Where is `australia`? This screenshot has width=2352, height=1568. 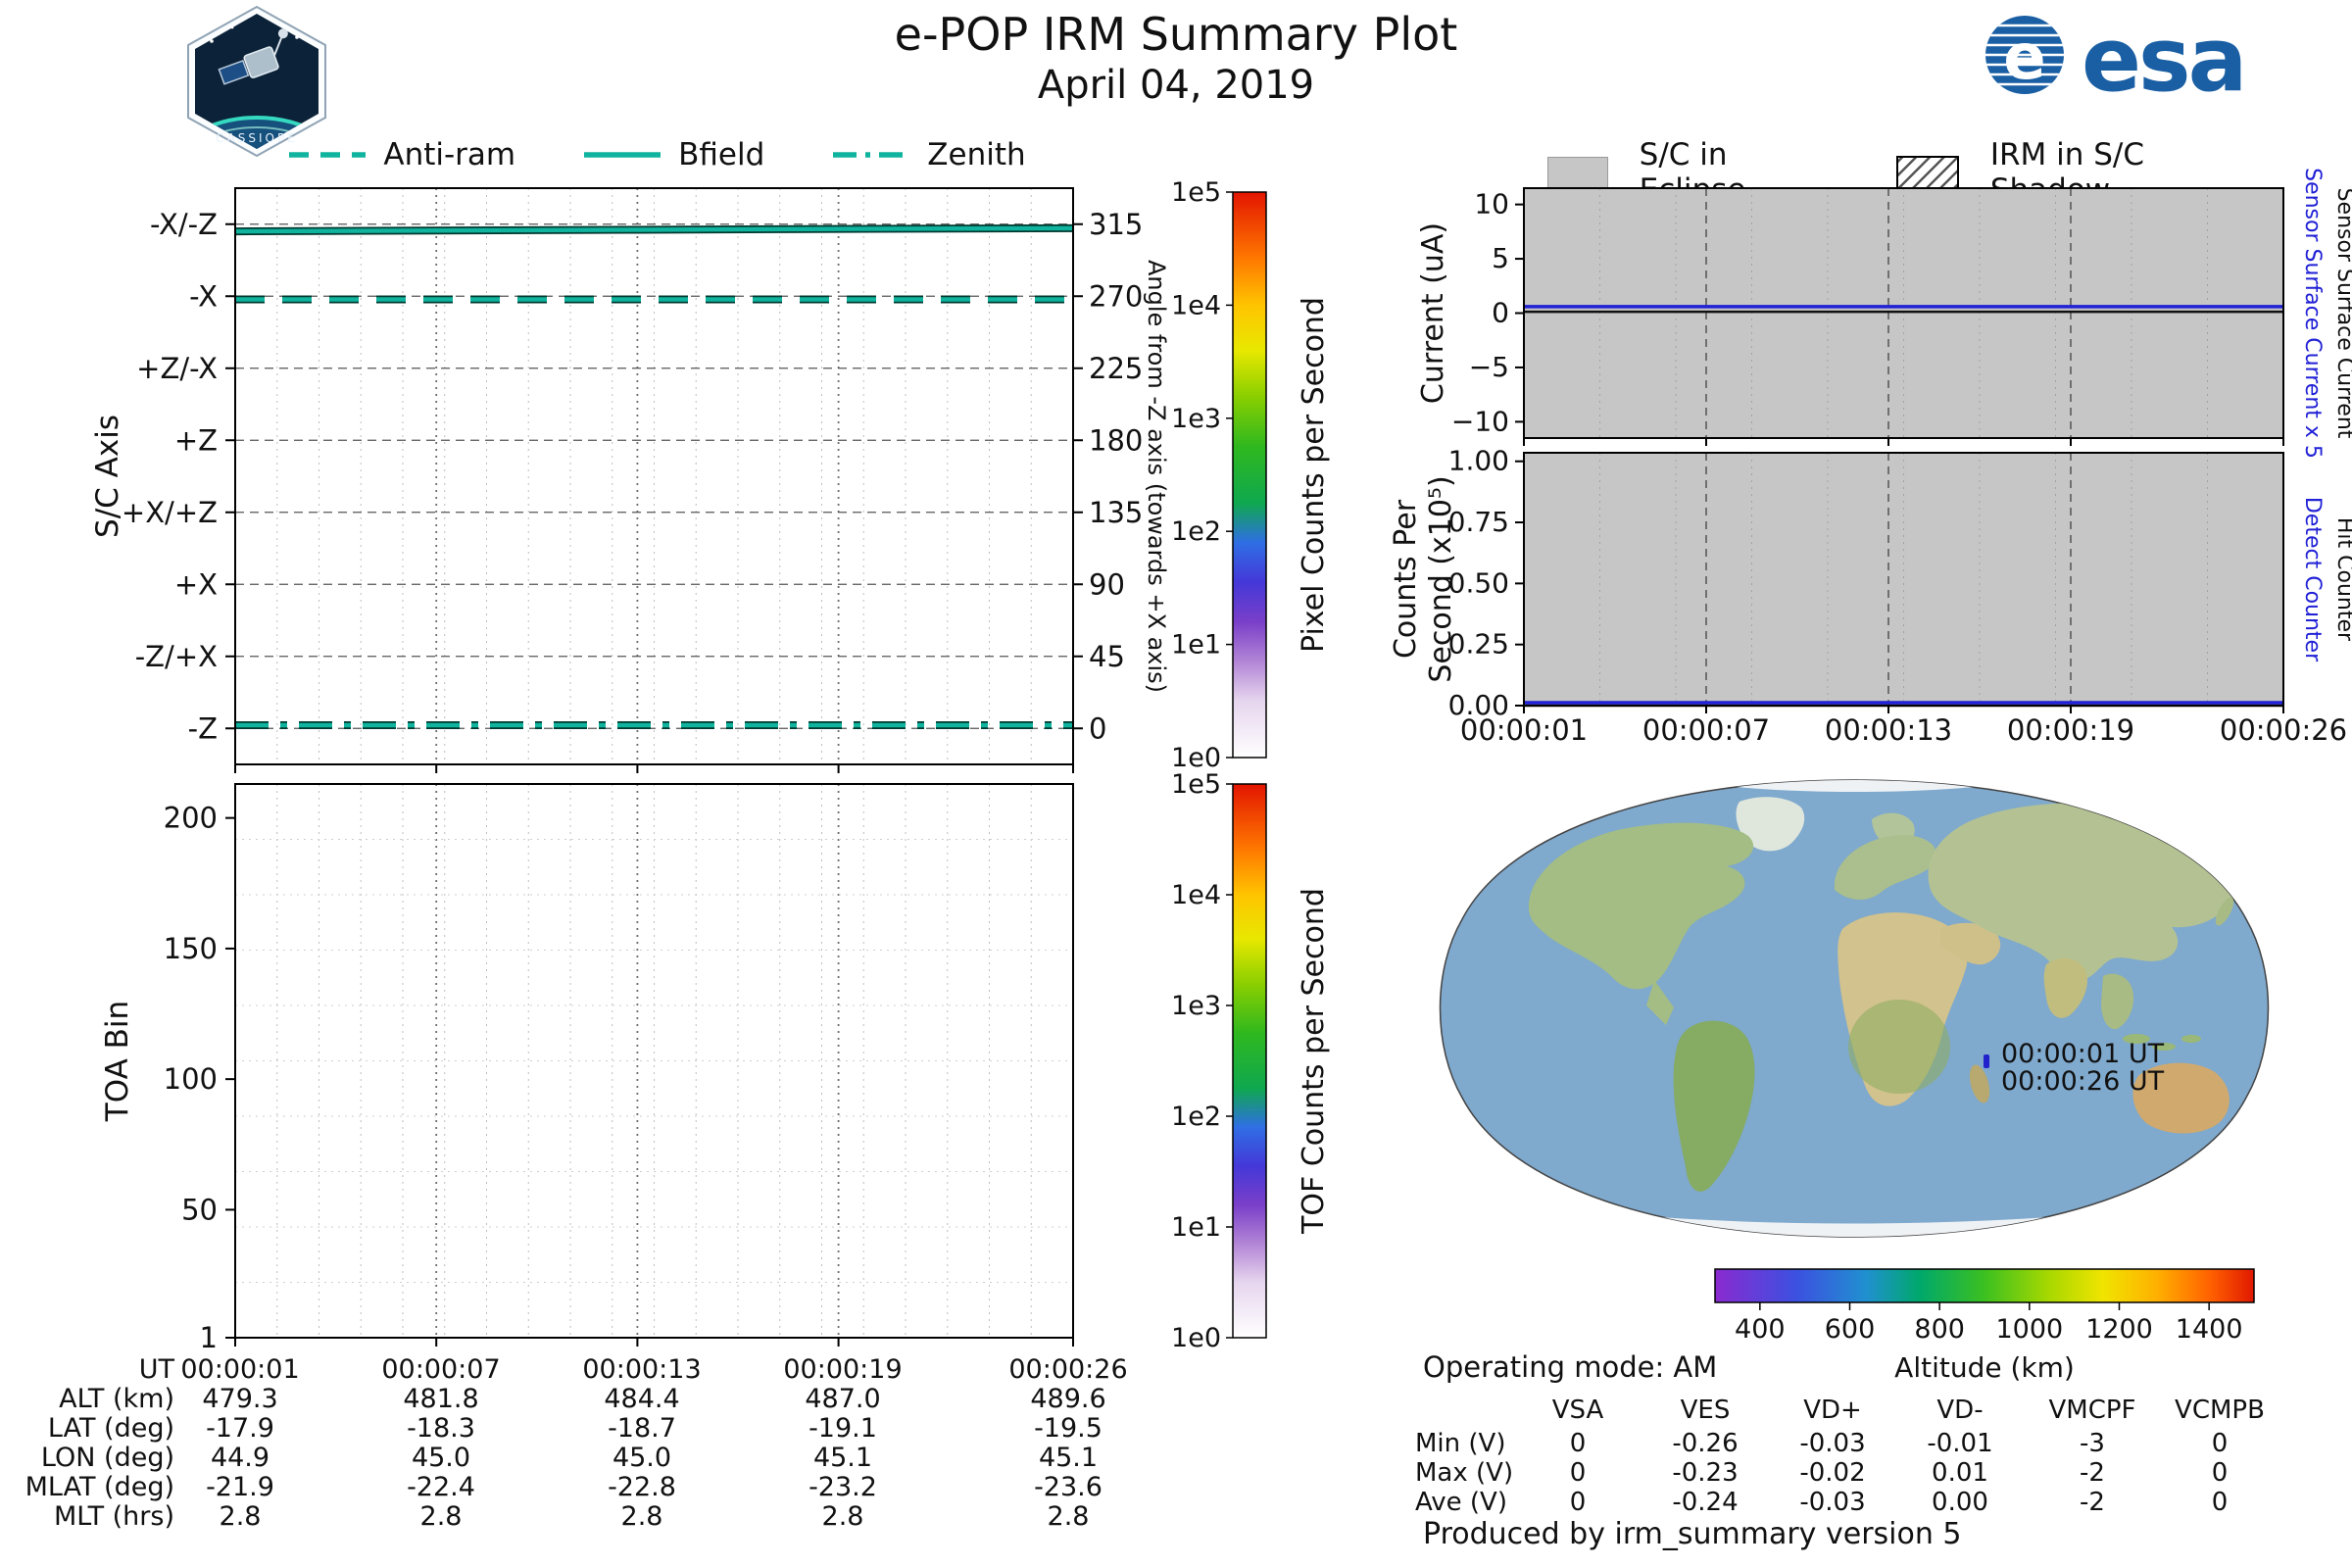
australia is located at coordinates (2181, 1098).